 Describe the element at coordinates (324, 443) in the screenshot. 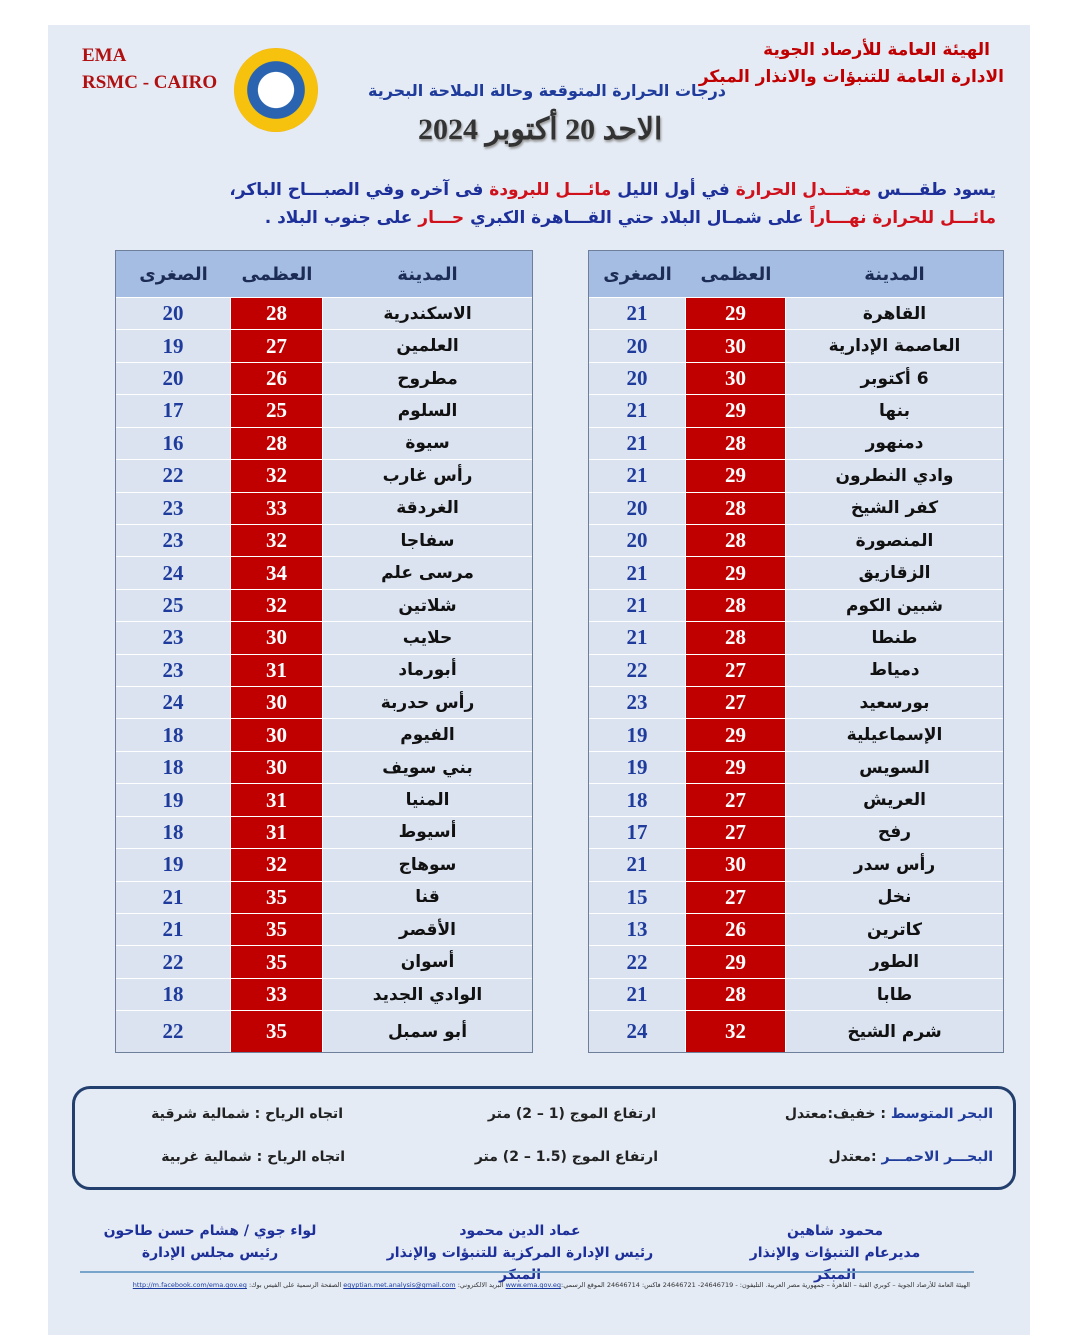

I see `table-row: 16 28 سيوة` at that location.